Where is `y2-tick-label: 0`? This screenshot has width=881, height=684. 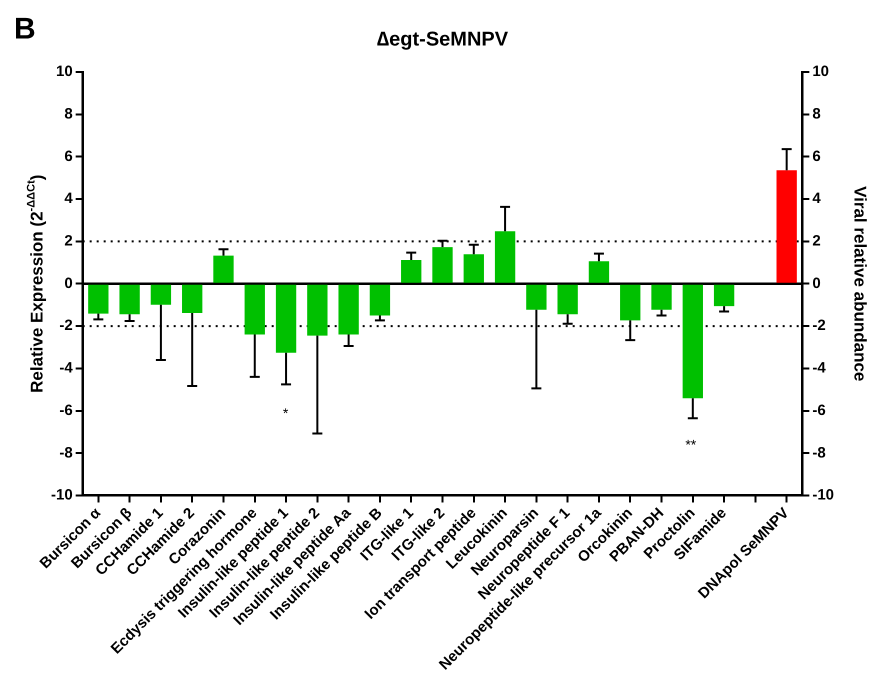
y2-tick-label: 0 is located at coordinates (816, 283).